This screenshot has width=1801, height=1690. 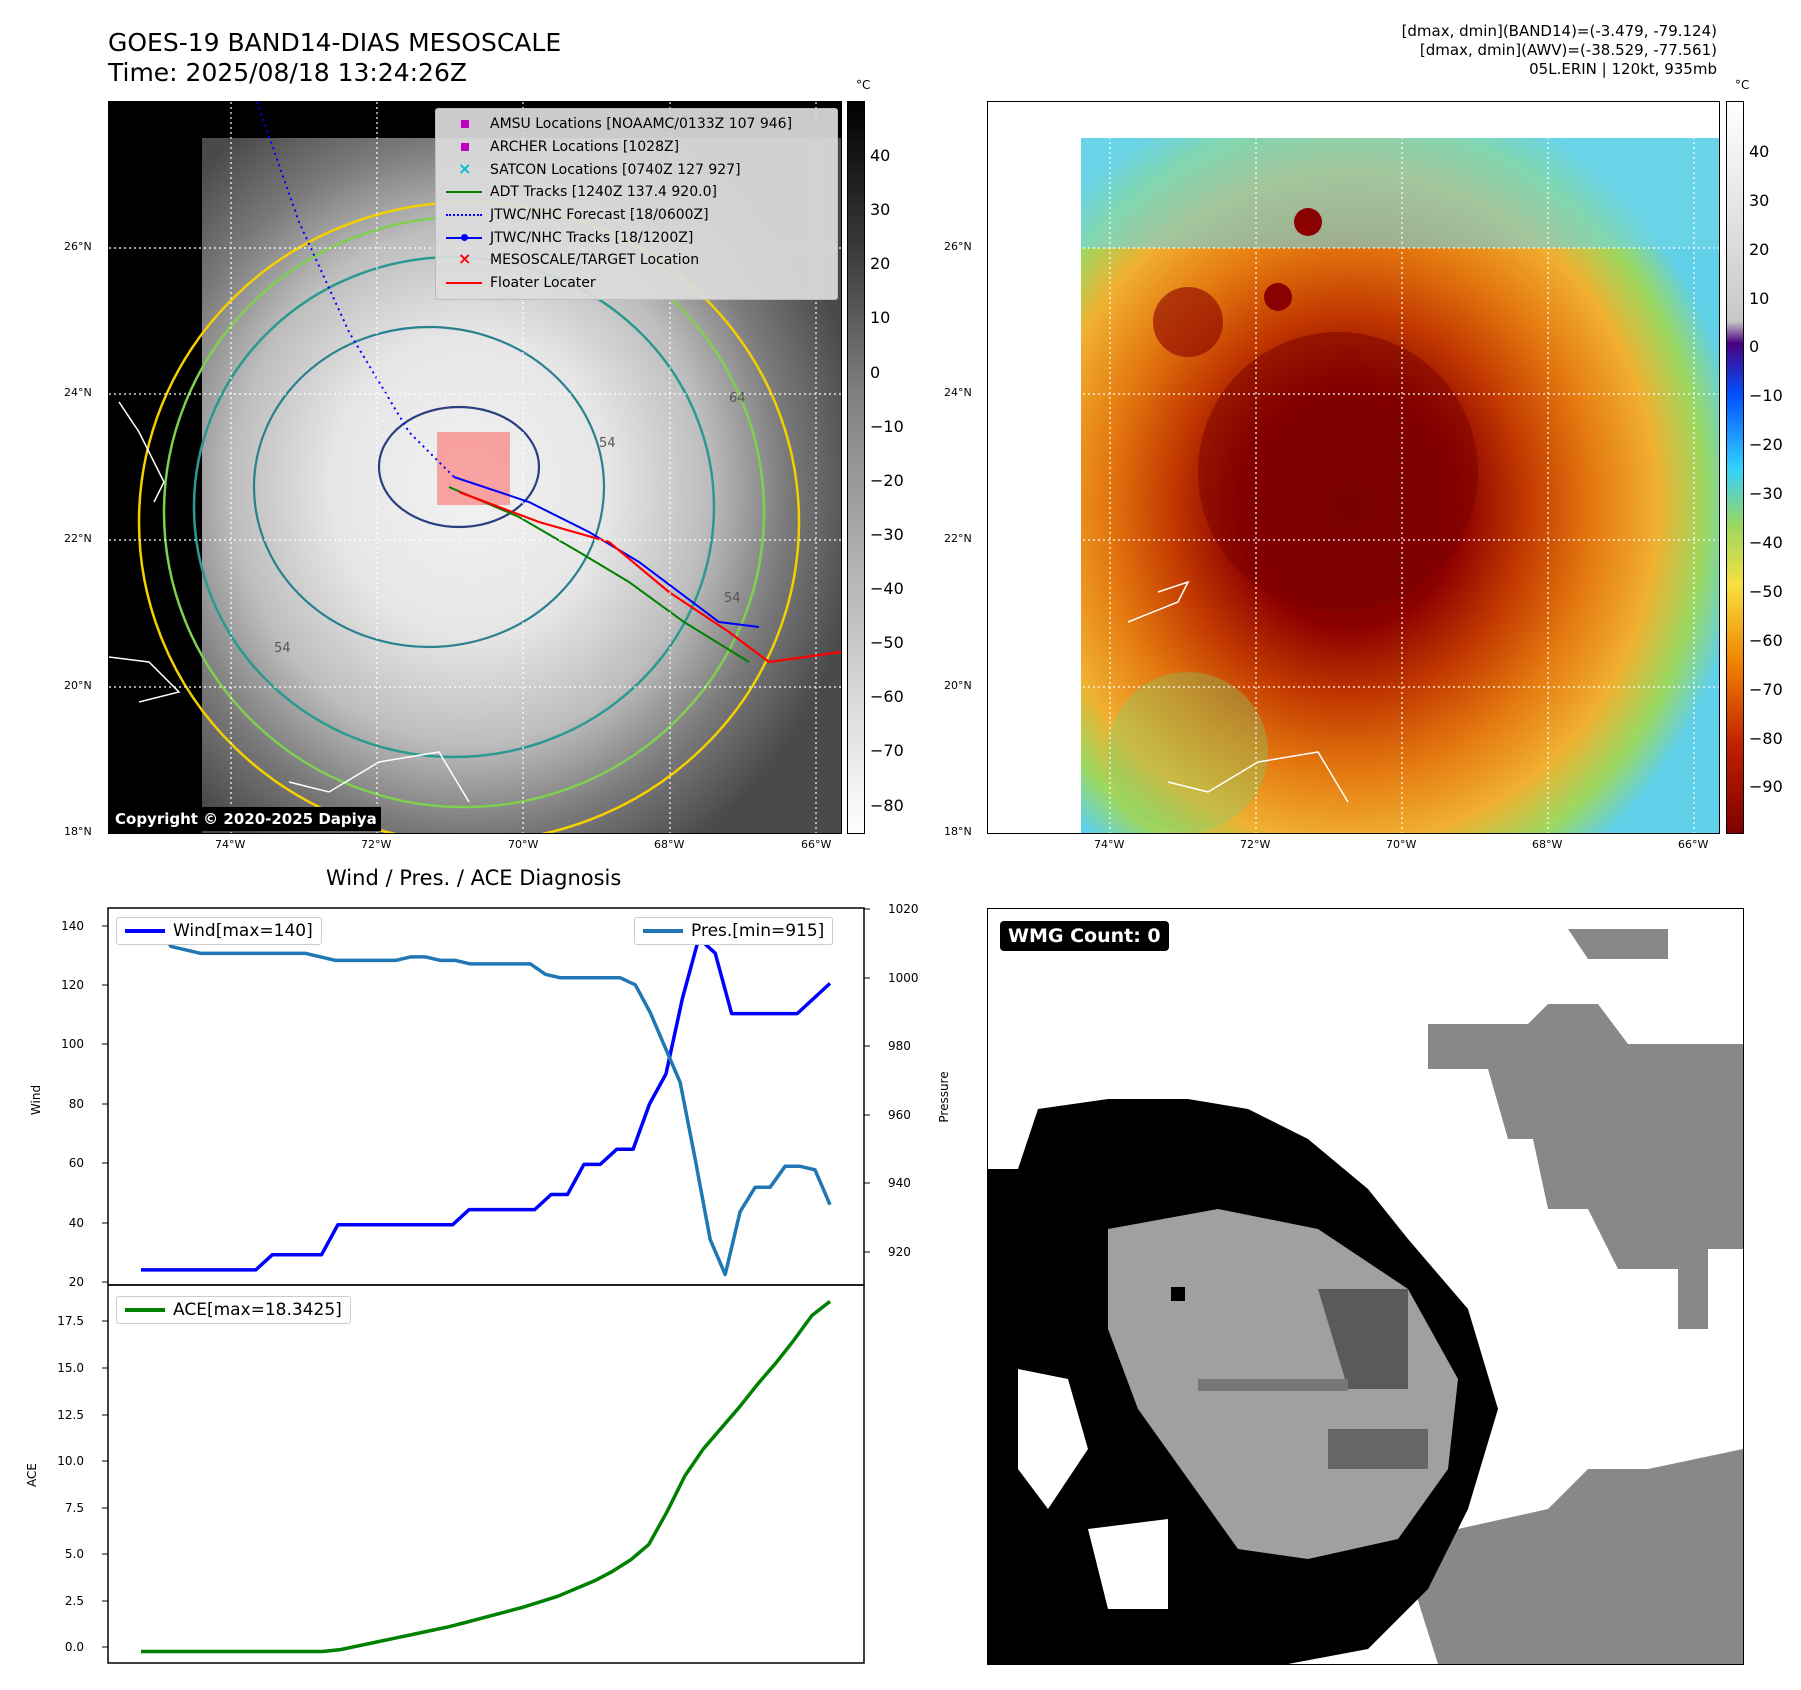 What do you see at coordinates (76, 1163) in the screenshot?
I see `wind-tick: 60` at bounding box center [76, 1163].